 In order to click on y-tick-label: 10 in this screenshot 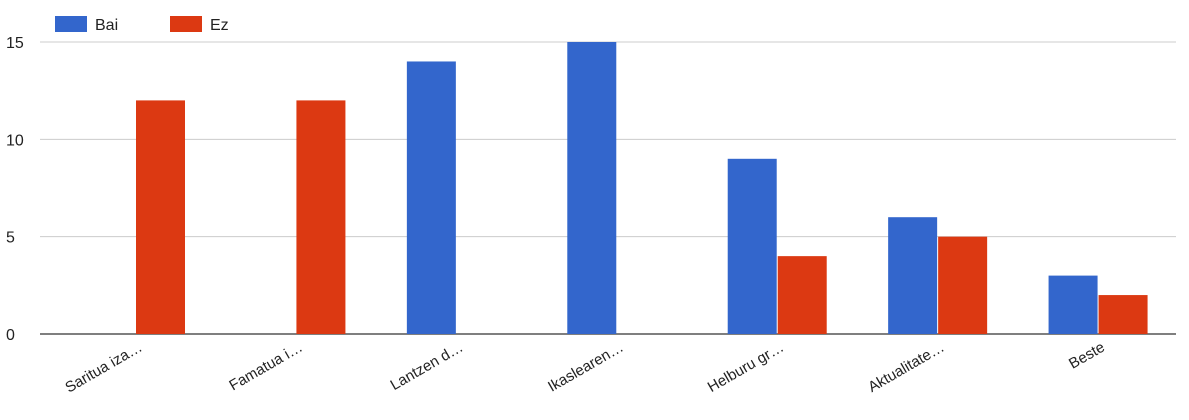, I will do `click(15, 140)`.